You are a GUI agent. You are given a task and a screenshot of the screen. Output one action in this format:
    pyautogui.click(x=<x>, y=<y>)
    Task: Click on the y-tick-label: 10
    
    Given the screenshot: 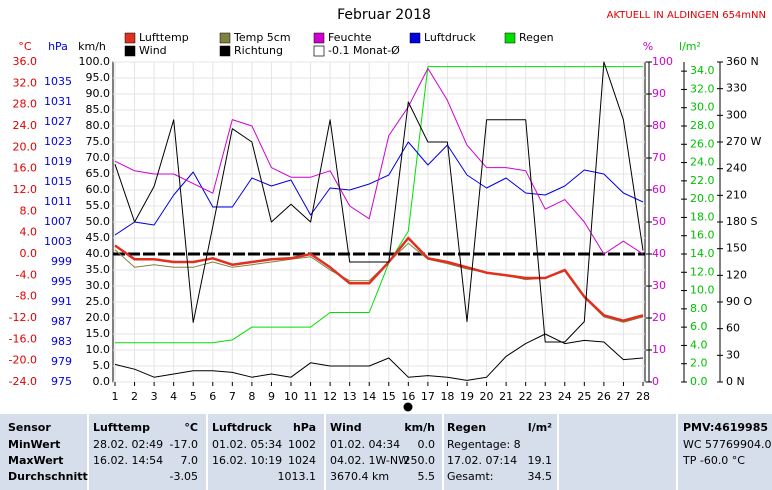 What is the action you would take?
    pyautogui.click(x=659, y=349)
    